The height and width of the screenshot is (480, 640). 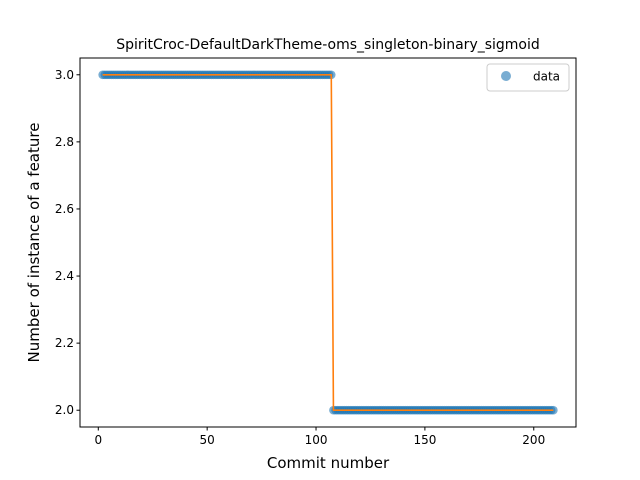 I want to click on y-tick-label: 2.6, so click(x=64, y=209).